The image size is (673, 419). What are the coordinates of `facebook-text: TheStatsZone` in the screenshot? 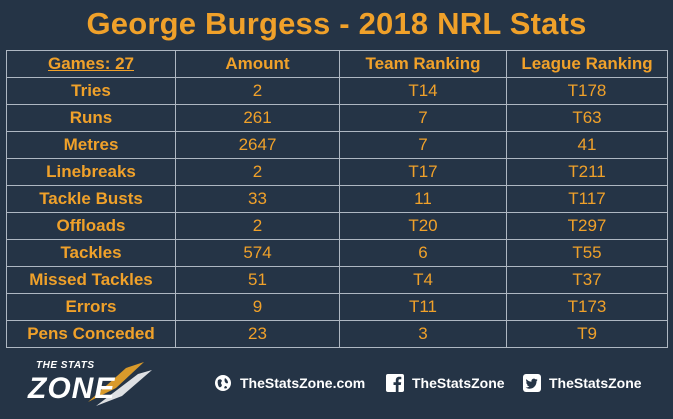 It's located at (458, 383).